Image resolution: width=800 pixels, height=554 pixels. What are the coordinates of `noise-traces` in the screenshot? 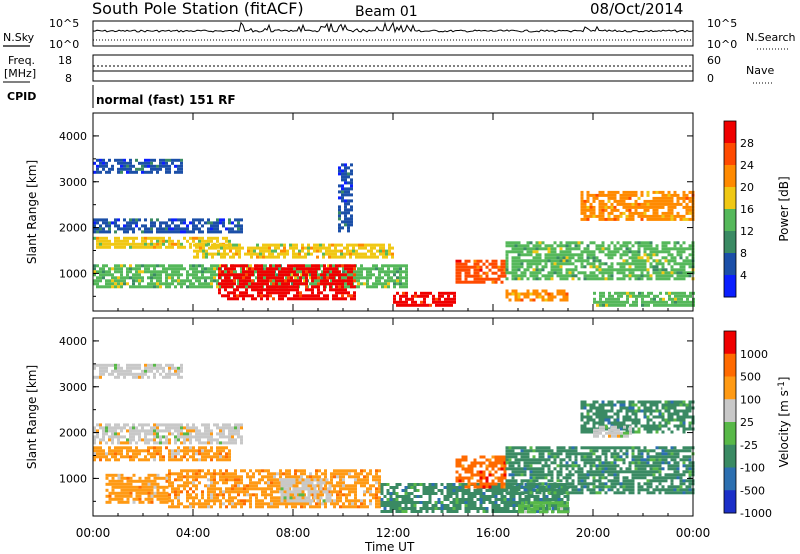 It's located at (393, 31).